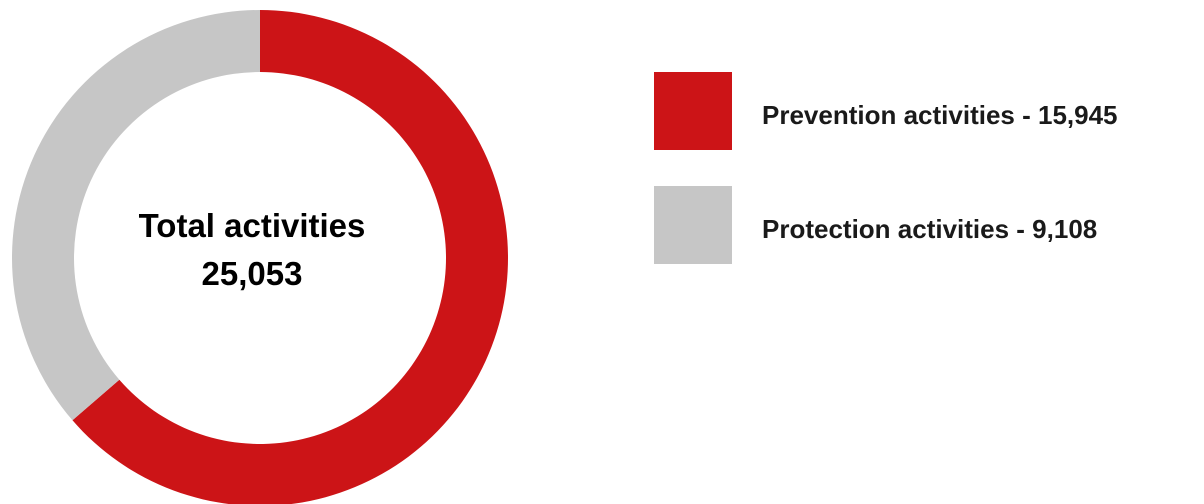 The height and width of the screenshot is (504, 1204). I want to click on legend-swatch-prevention-activities, so click(693, 111).